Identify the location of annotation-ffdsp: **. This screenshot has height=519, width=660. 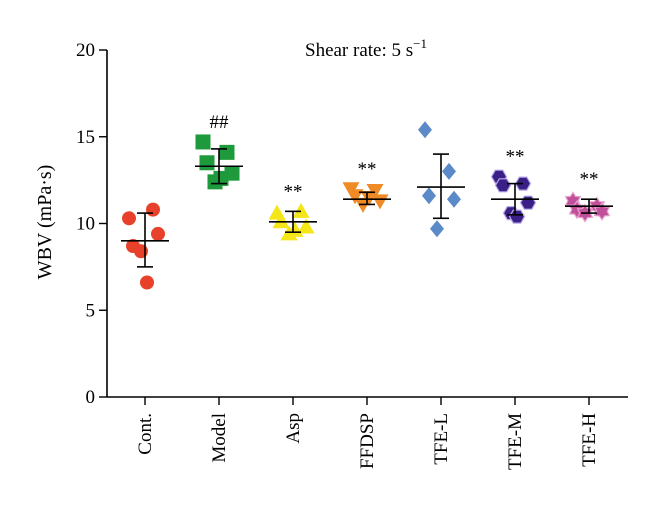
(367, 169).